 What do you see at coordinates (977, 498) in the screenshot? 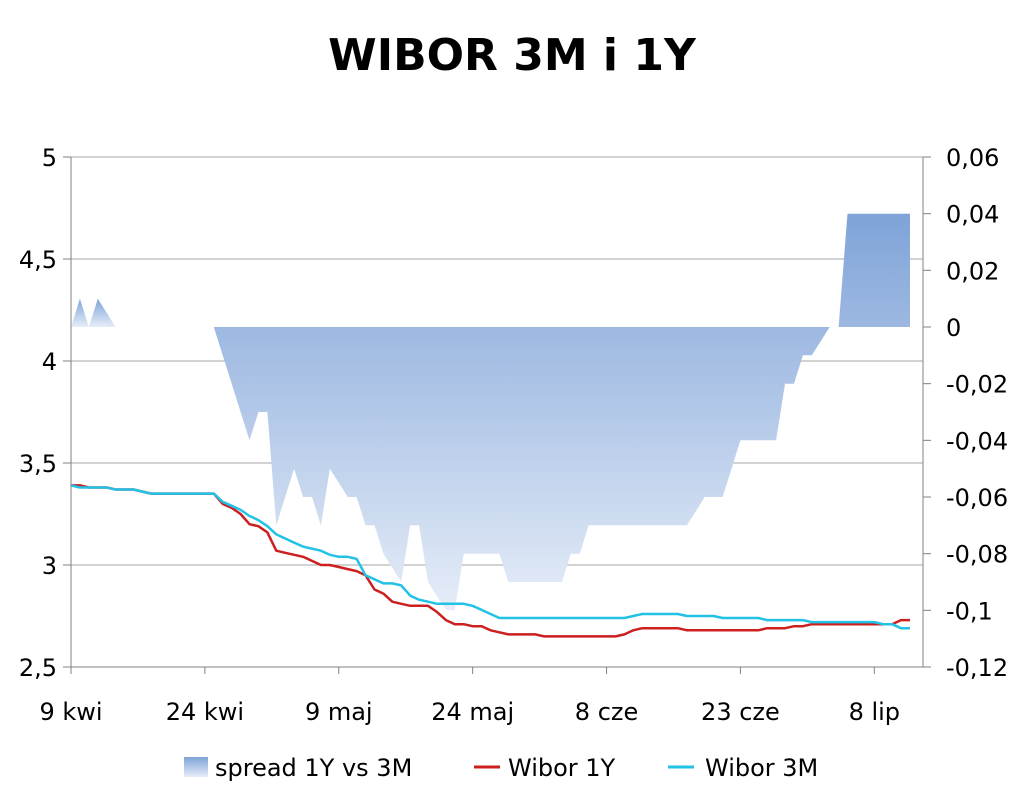
I see `right-y-tick-label: -0,06` at bounding box center [977, 498].